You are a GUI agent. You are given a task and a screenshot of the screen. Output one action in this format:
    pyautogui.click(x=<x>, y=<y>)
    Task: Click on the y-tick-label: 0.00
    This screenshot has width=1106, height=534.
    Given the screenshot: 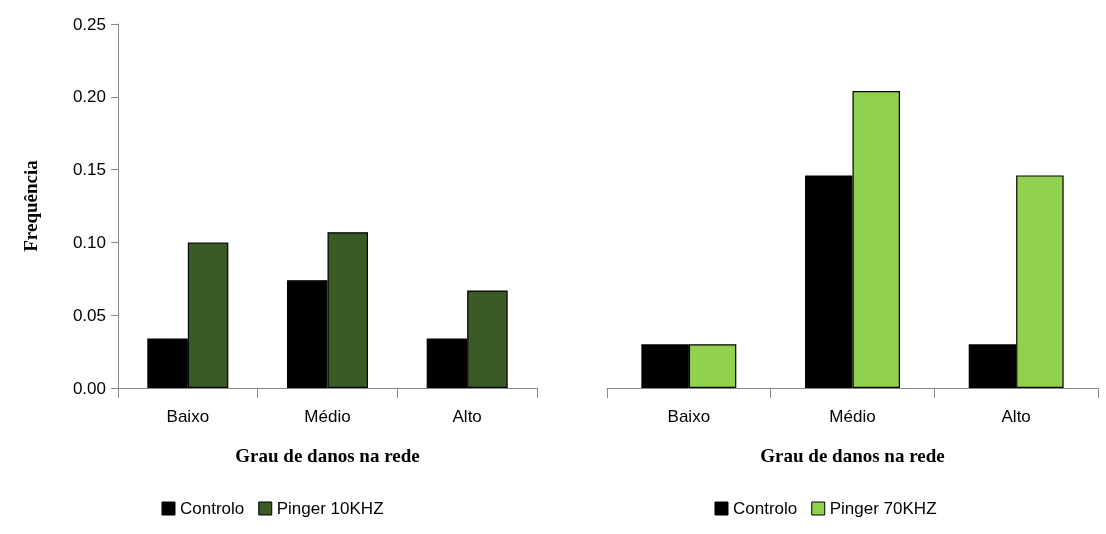 What is the action you would take?
    pyautogui.click(x=89, y=388)
    